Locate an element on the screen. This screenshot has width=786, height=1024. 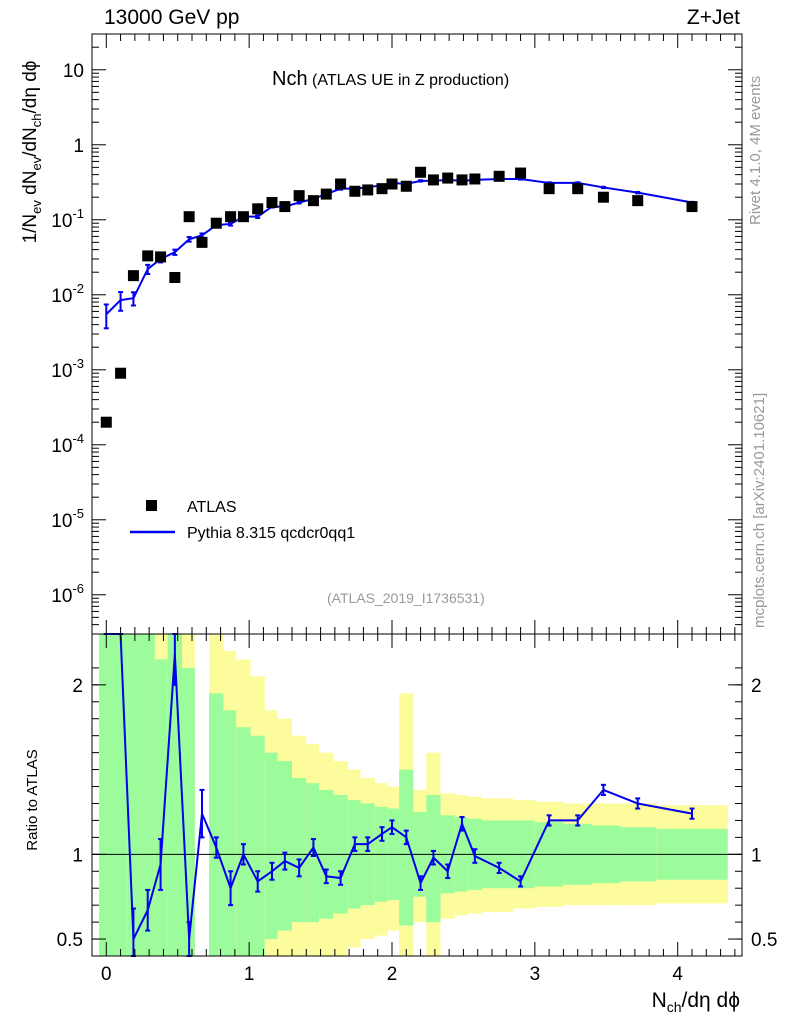
ratio-ytick-label-right-2: 2 is located at coordinates (756, 686).